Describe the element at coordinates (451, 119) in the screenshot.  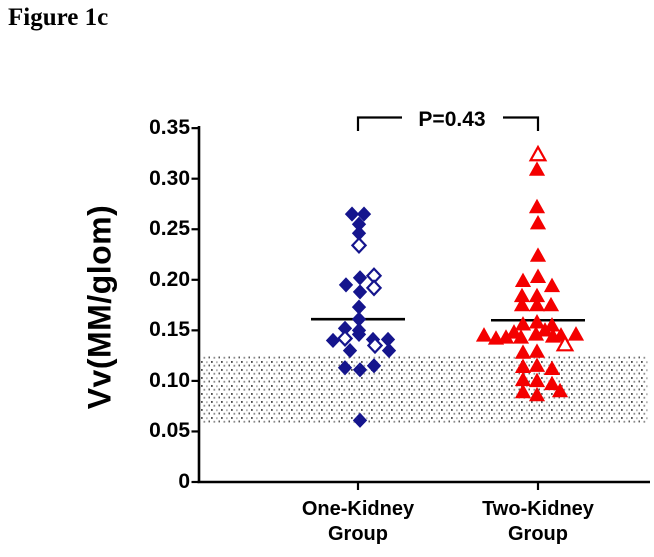
I see `p-value-label: P=0.43` at that location.